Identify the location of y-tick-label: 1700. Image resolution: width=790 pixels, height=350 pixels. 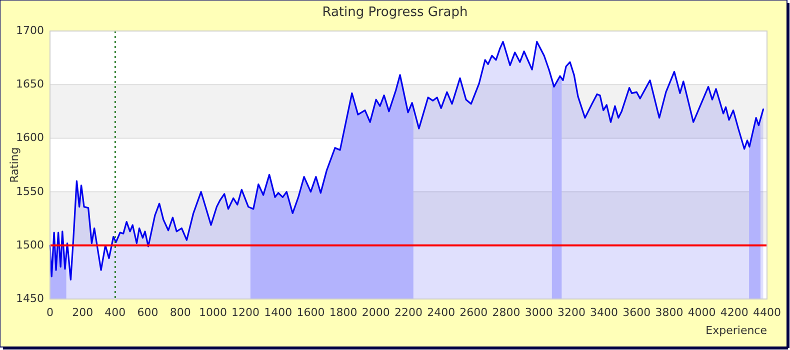
(30, 31).